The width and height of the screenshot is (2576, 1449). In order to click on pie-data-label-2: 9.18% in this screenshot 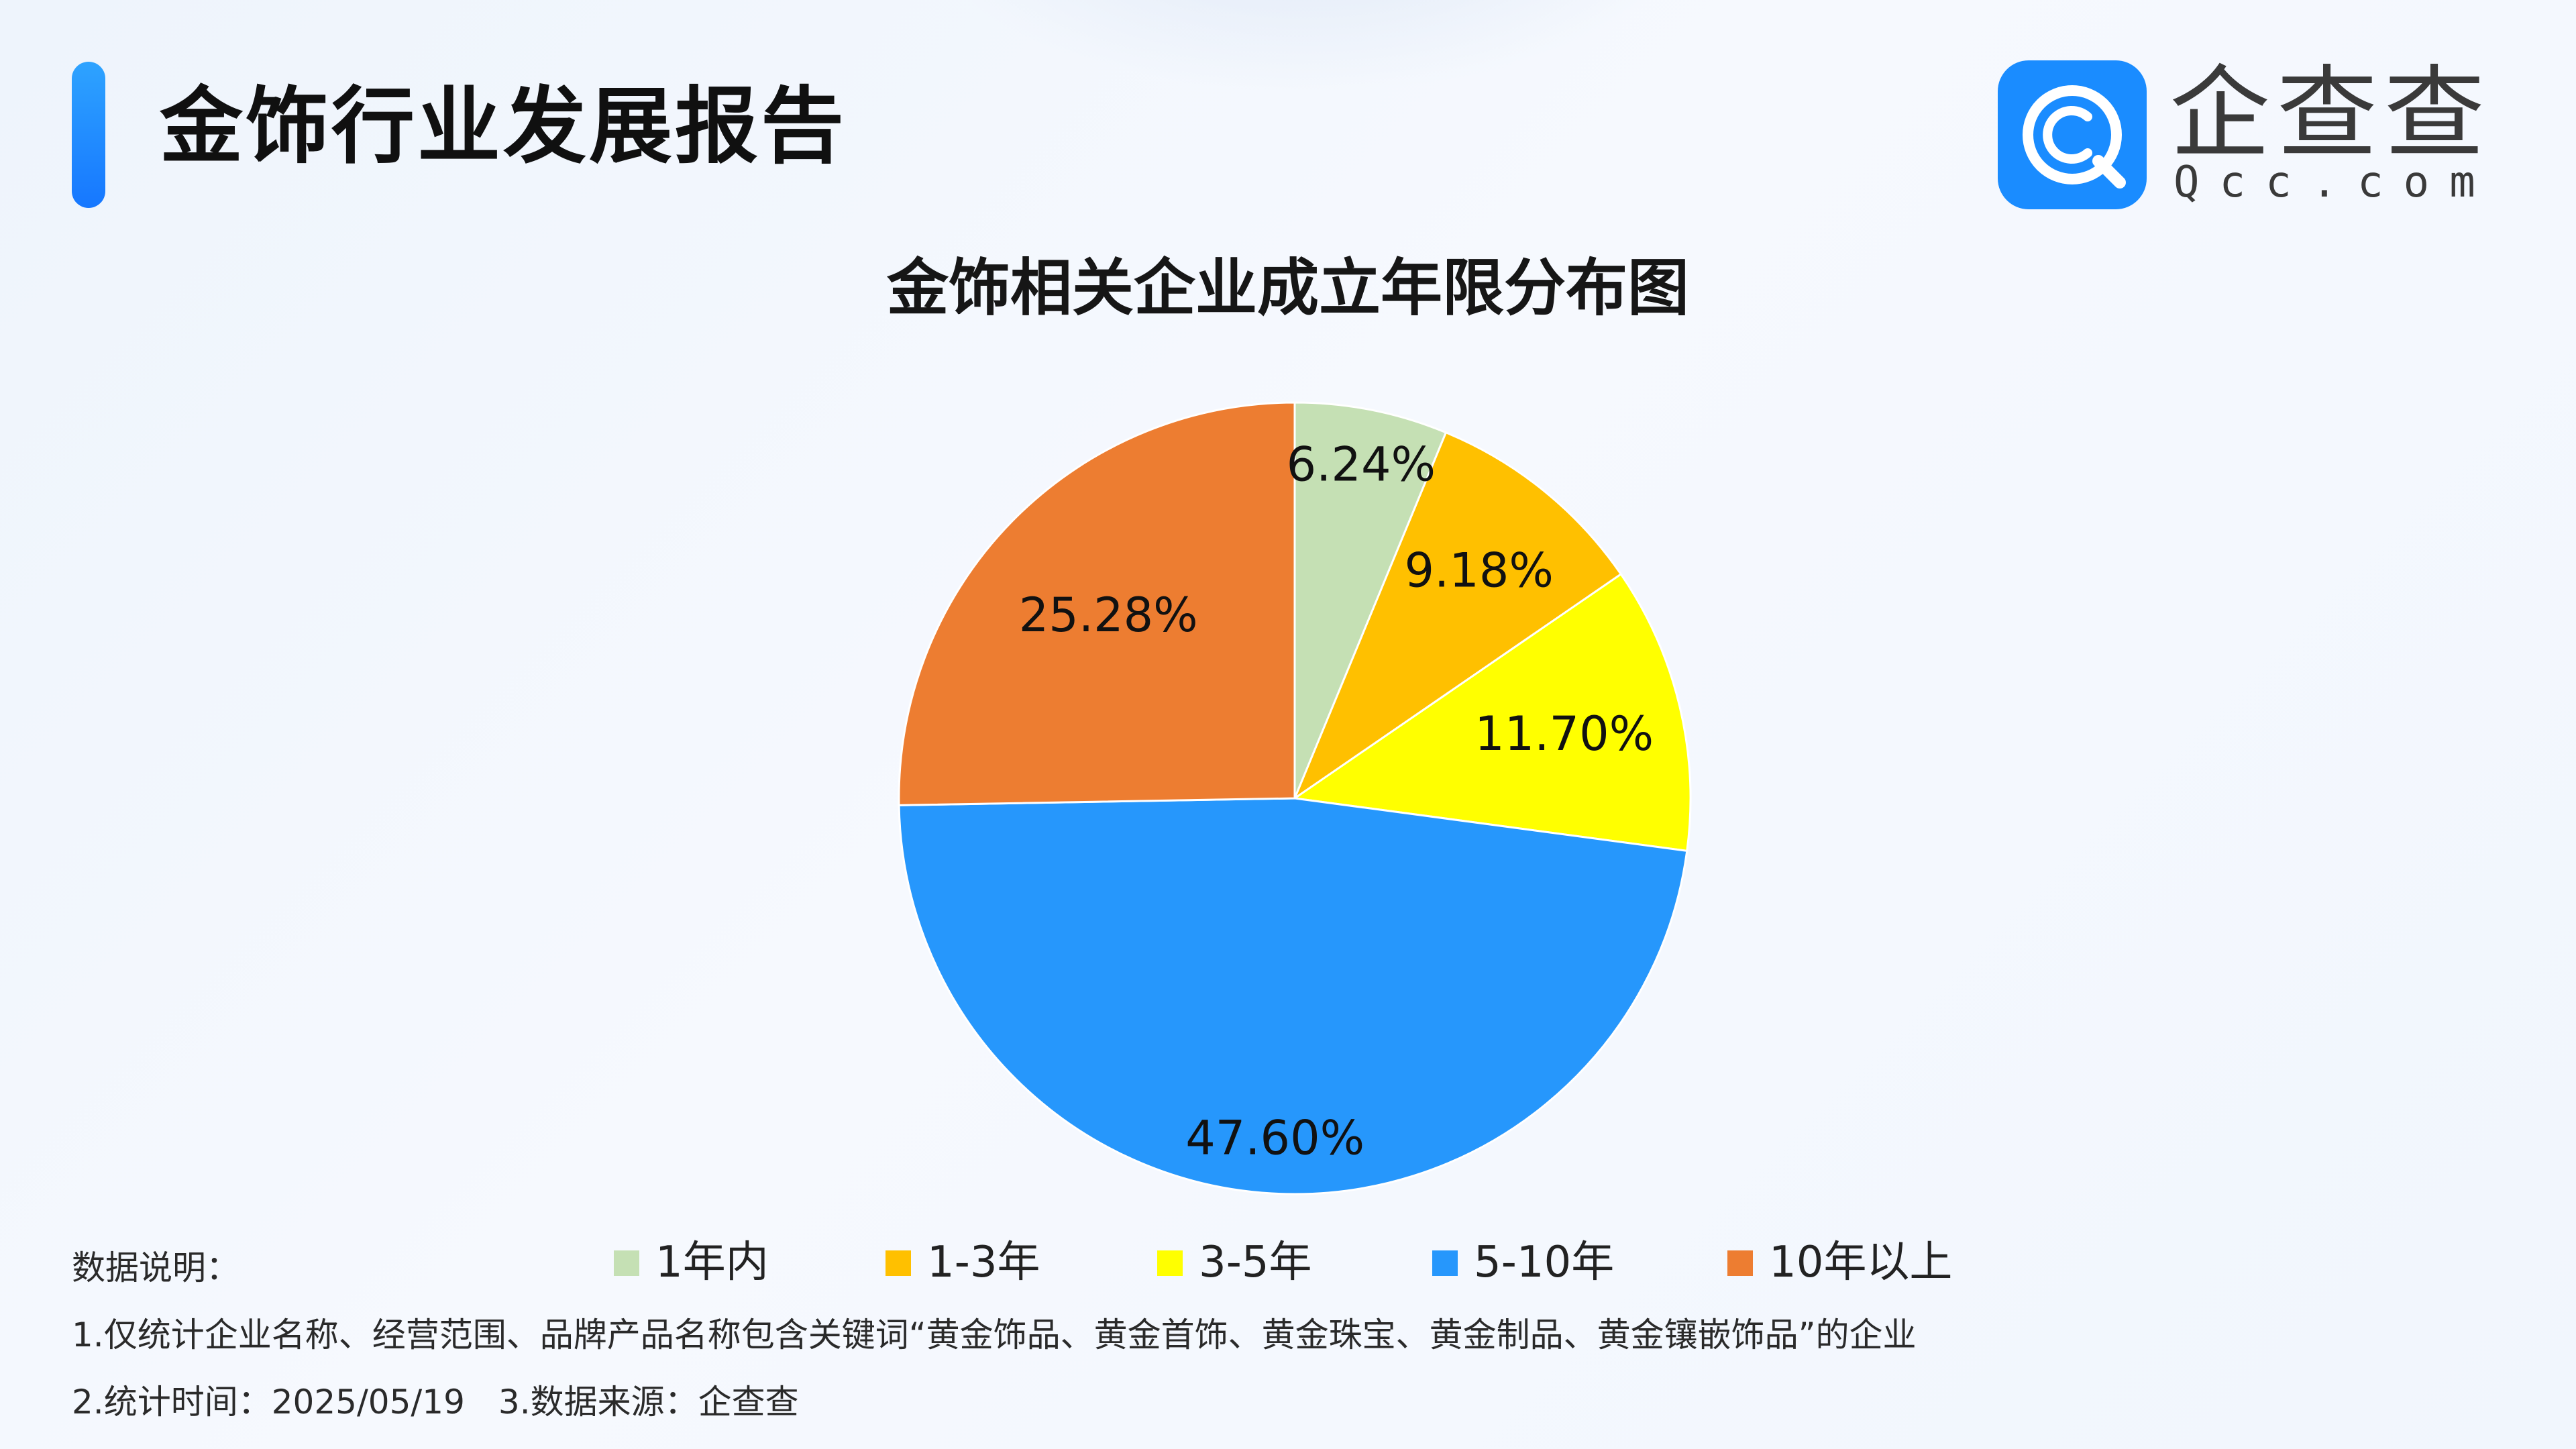, I will do `click(1479, 570)`.